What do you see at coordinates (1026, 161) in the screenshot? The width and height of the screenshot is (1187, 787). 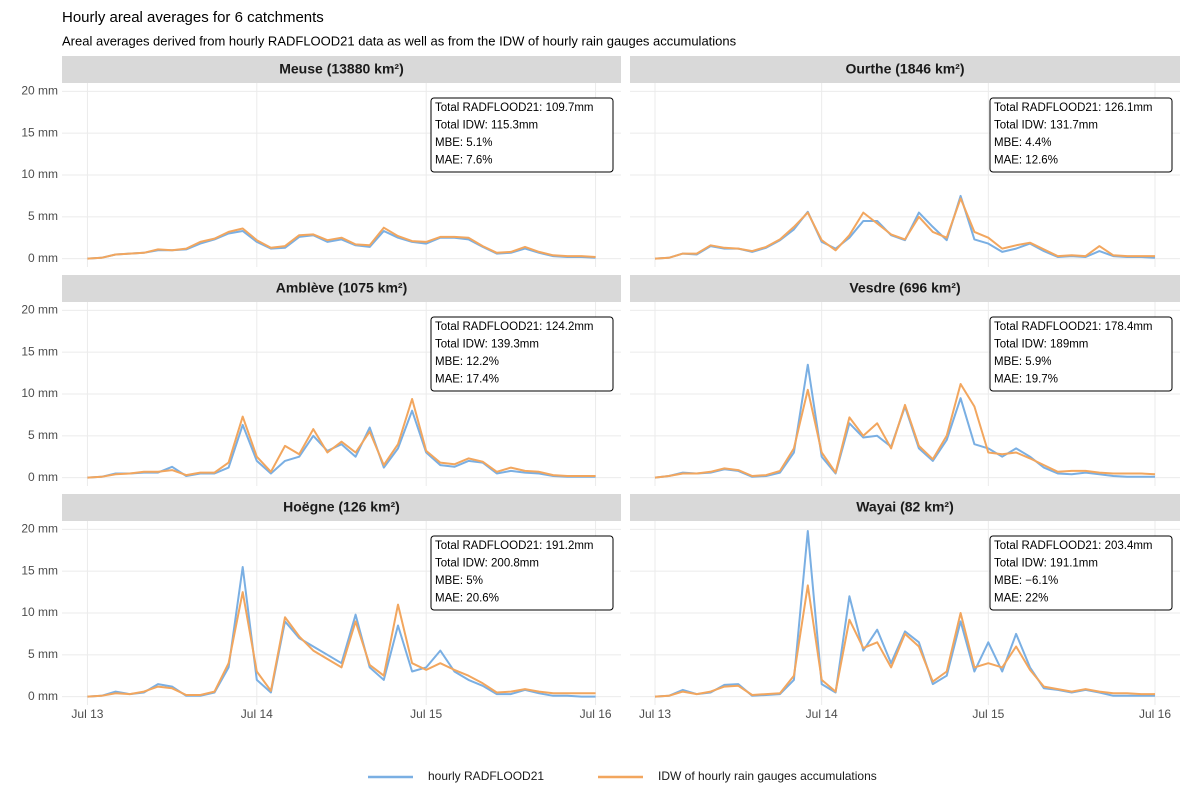 I see `annotation-text: MAE: 12.6%` at bounding box center [1026, 161].